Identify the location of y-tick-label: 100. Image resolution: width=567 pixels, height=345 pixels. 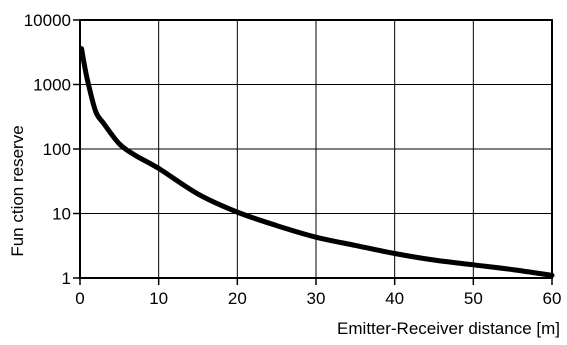
(57, 149).